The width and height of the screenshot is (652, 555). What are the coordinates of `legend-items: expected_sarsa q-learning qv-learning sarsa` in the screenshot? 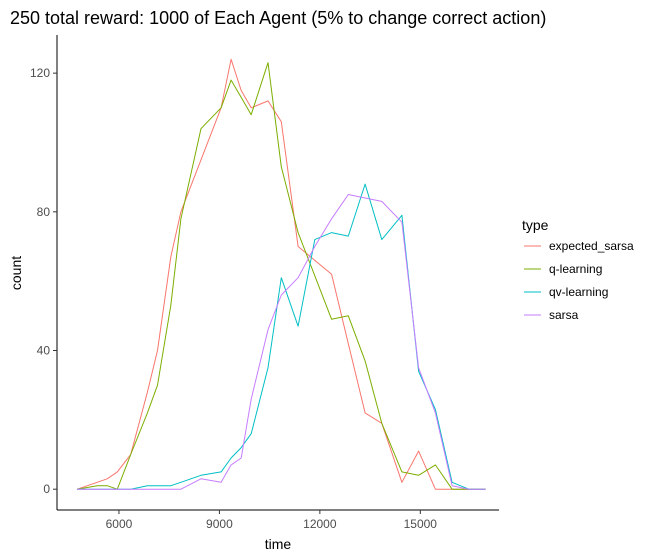 It's located at (579, 280).